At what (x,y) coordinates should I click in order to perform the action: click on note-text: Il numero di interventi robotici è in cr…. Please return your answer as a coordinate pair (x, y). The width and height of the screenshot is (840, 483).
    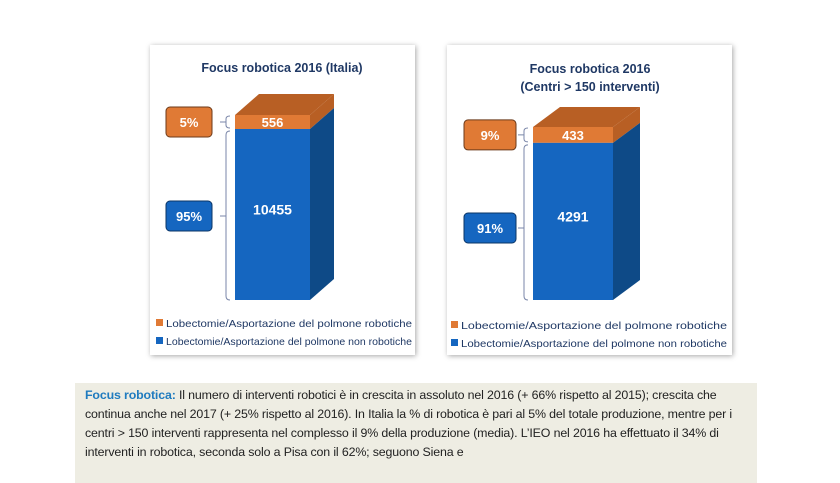
    Looking at the image, I should click on (408, 423).